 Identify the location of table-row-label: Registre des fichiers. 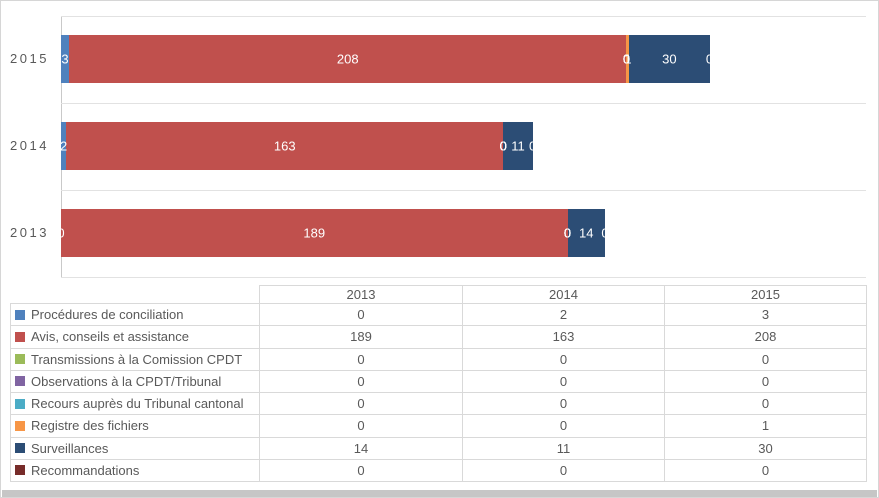
(135, 426).